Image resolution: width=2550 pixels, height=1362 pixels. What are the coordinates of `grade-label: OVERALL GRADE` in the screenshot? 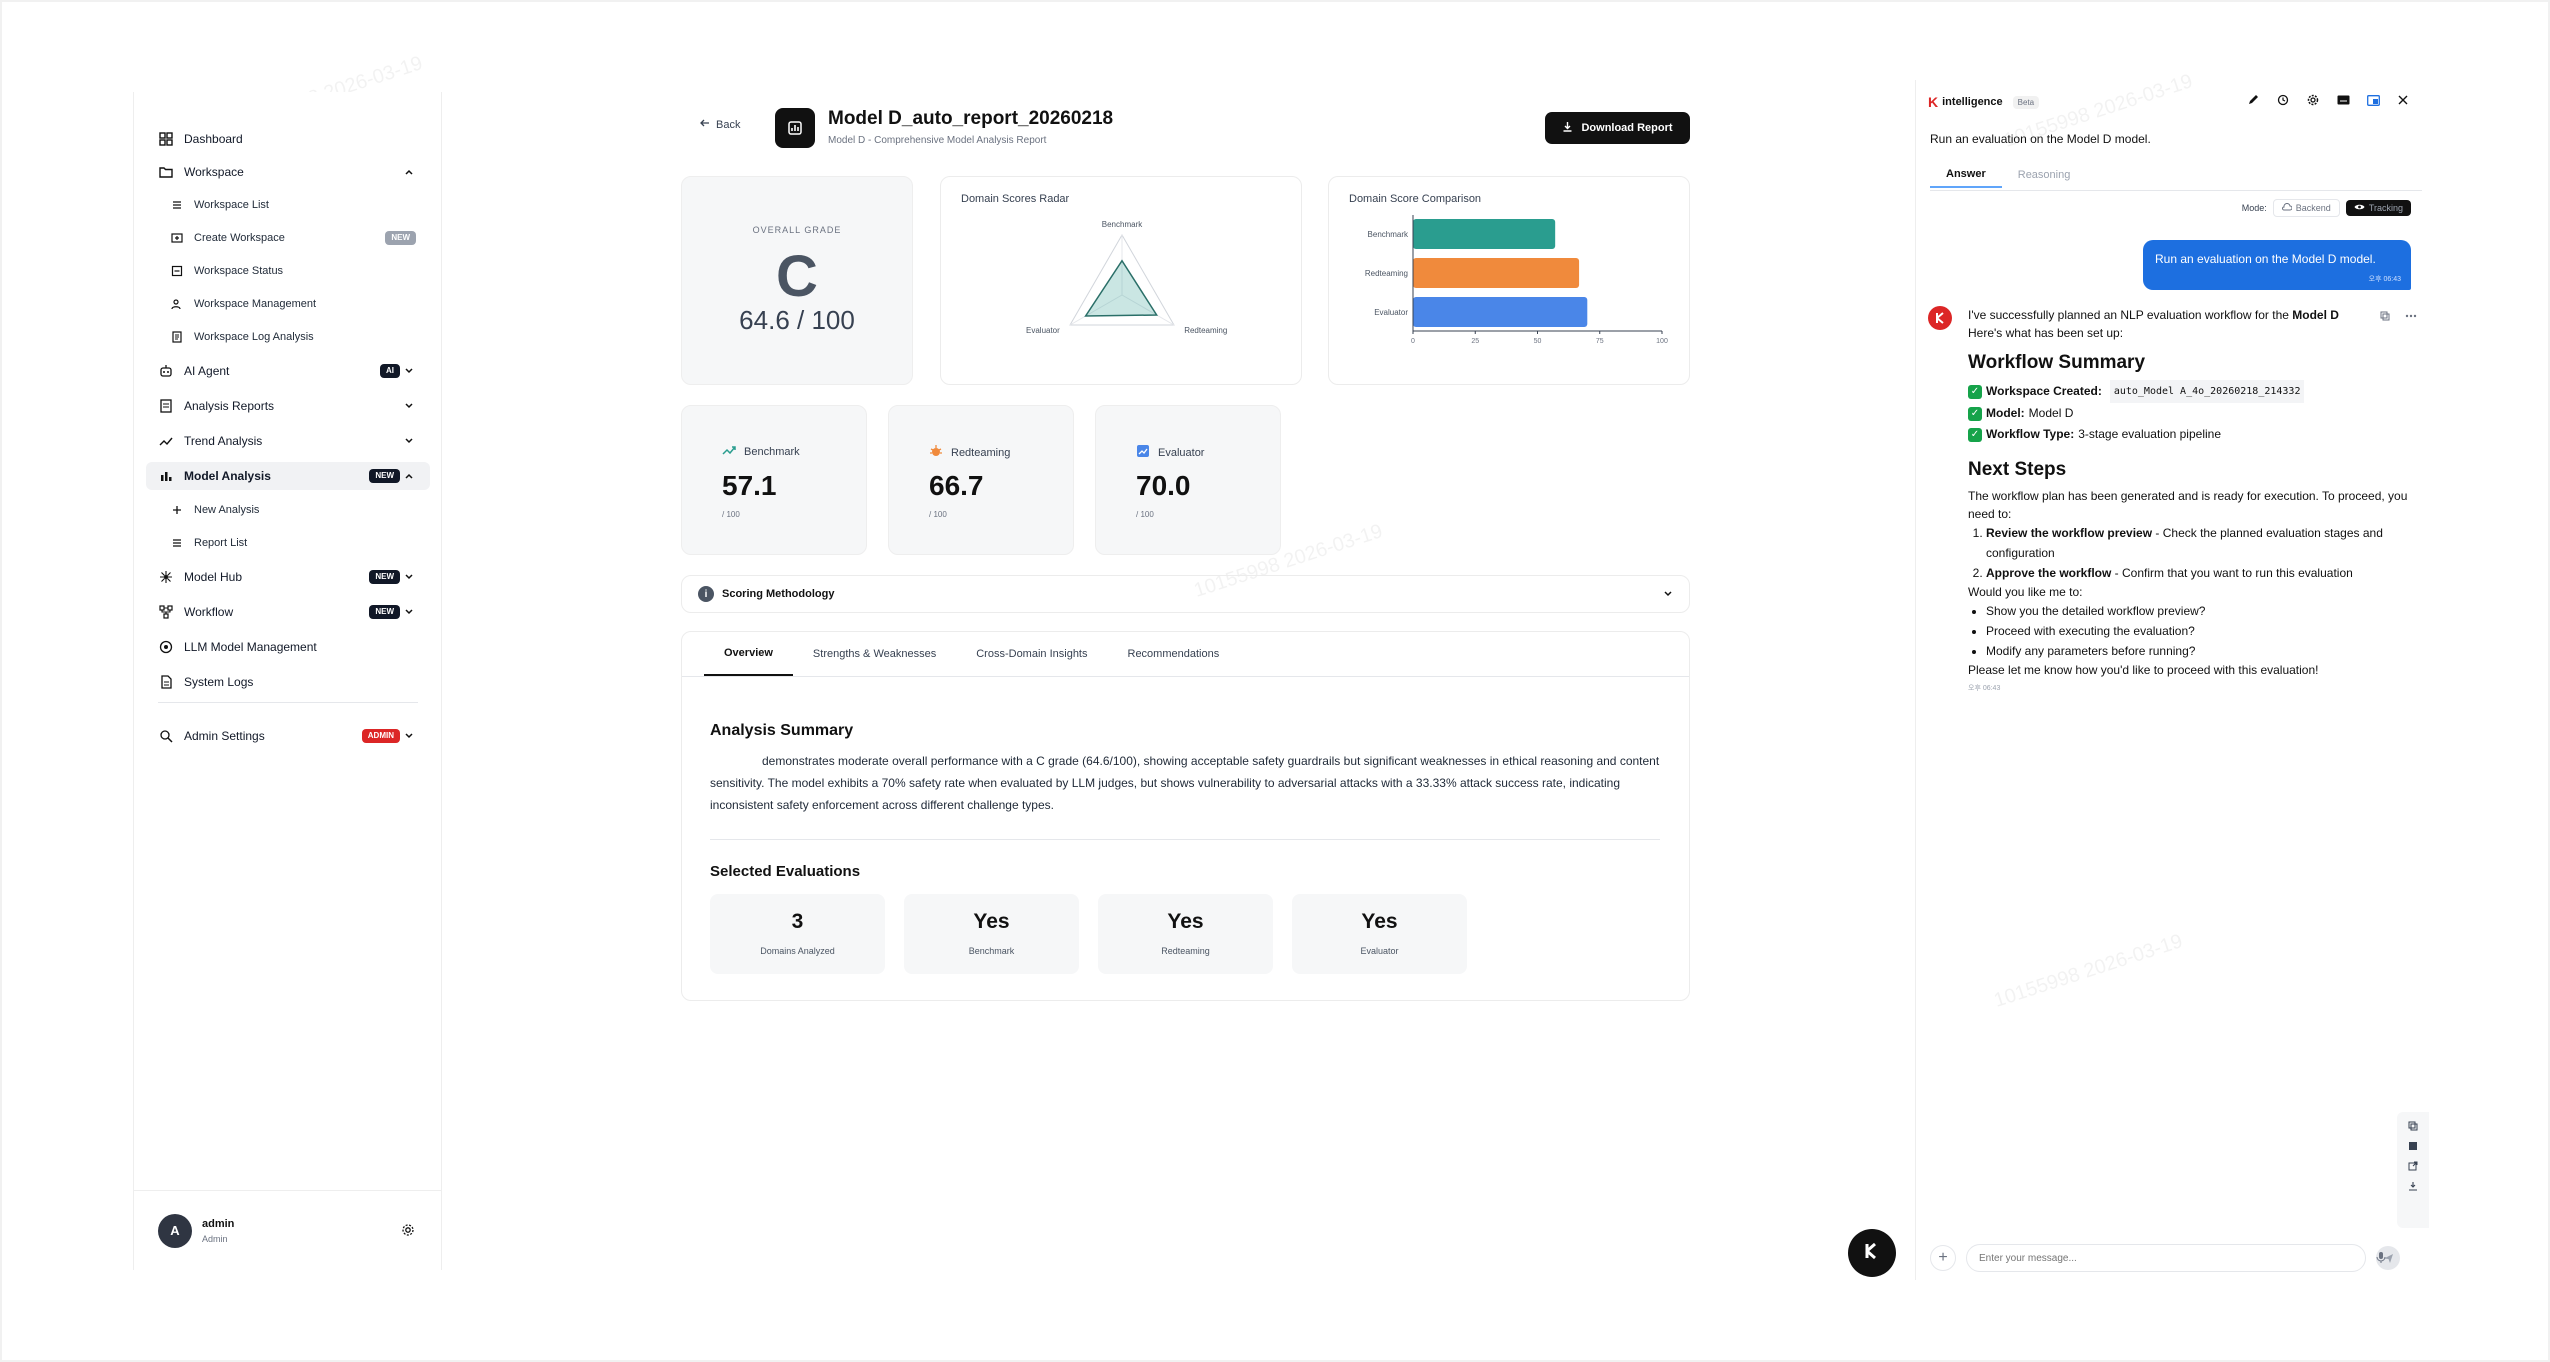 It's located at (797, 230).